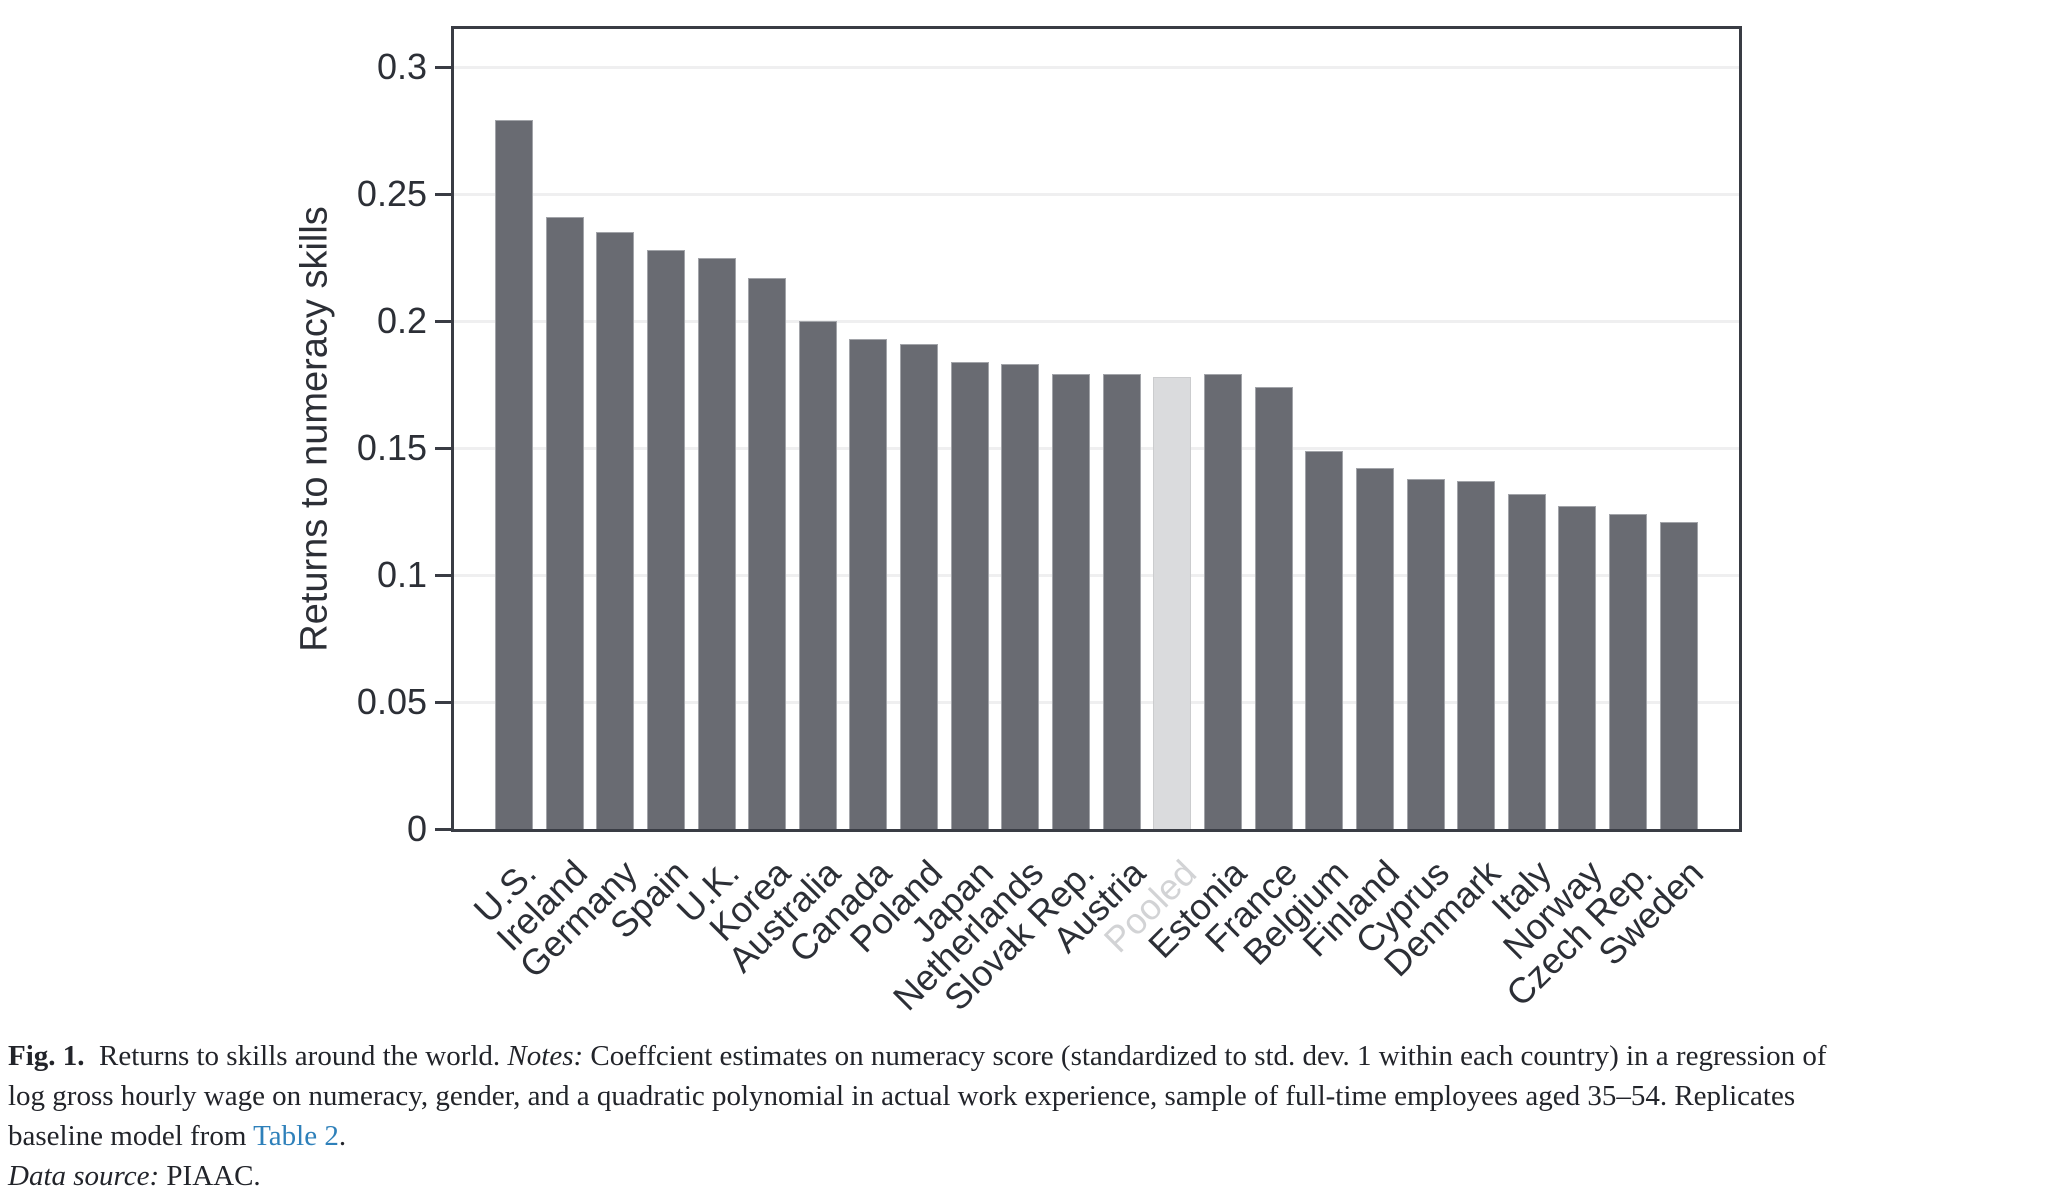 Image resolution: width=2048 pixels, height=1202 pixels. Describe the element at coordinates (1071, 601) in the screenshot. I see `bar-slovak-rep` at that location.